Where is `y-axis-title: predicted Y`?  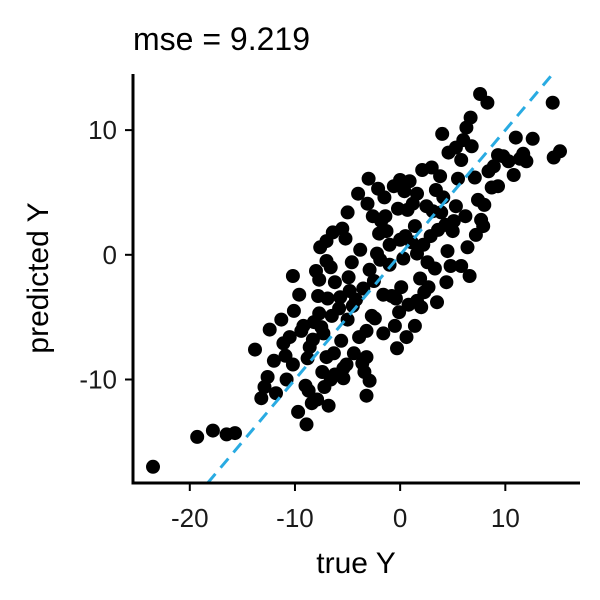 y-axis-title: predicted Y is located at coordinates (38, 277).